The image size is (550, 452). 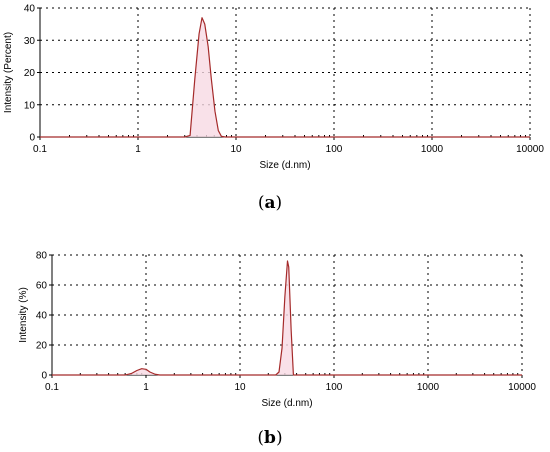 I want to click on y-tick-label: 60, so click(x=42, y=286).